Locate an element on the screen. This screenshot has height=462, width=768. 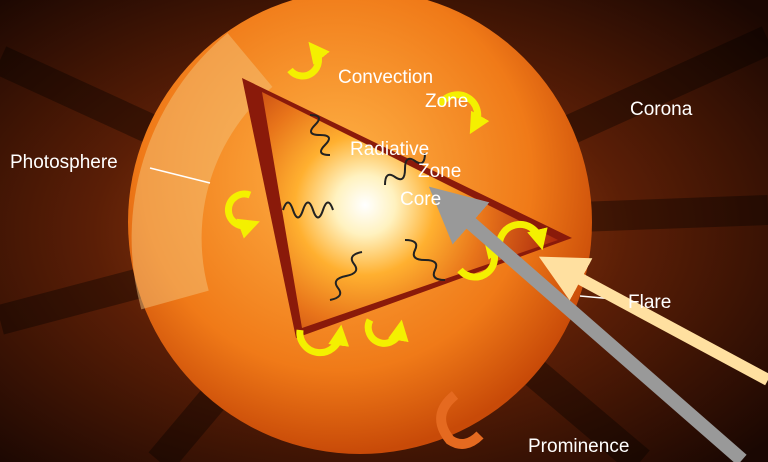
label-radiative: Radiative Zone is located at coordinates (405, 160).